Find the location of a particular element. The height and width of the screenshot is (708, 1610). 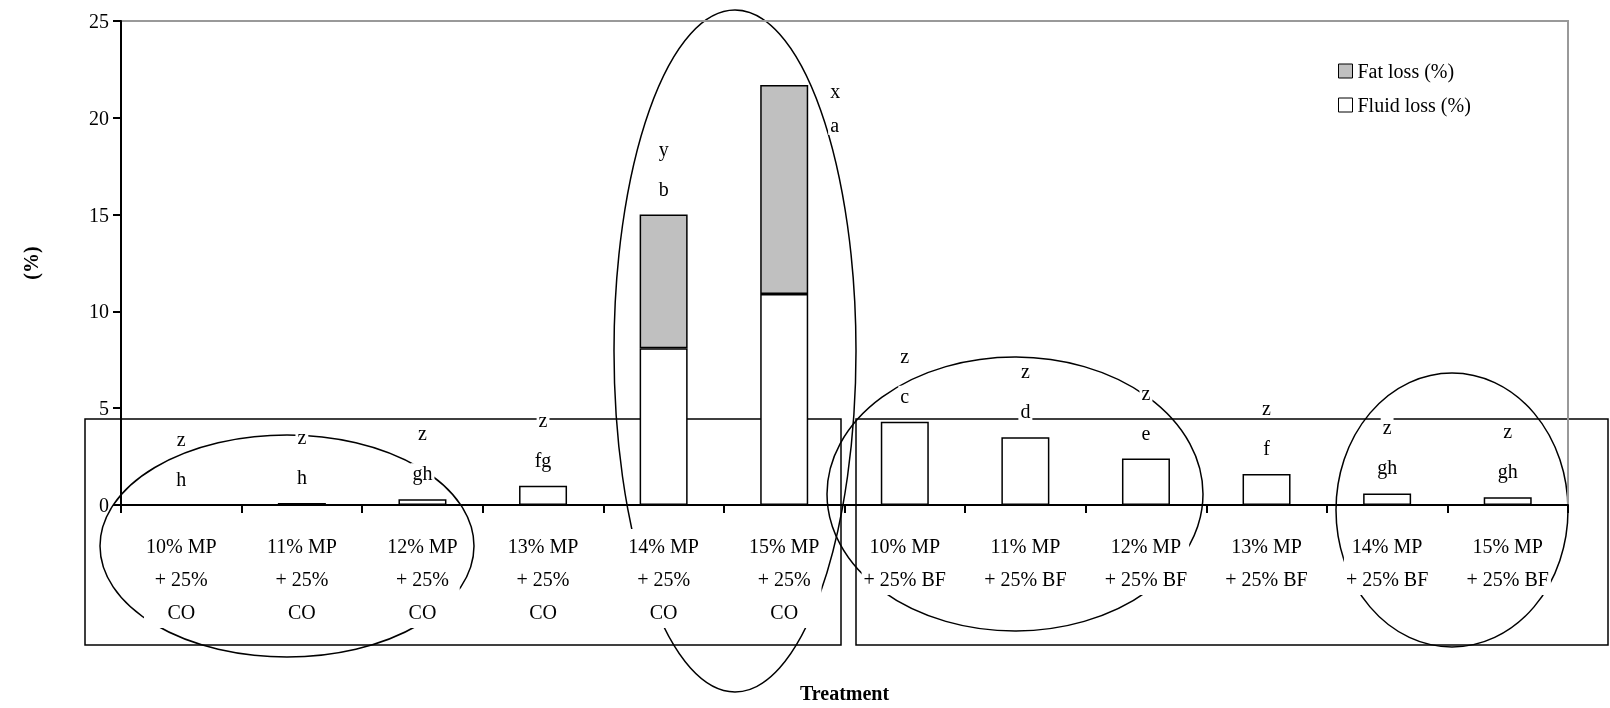

x-tick-label: 12% MP + 25% BF is located at coordinates (1146, 562).